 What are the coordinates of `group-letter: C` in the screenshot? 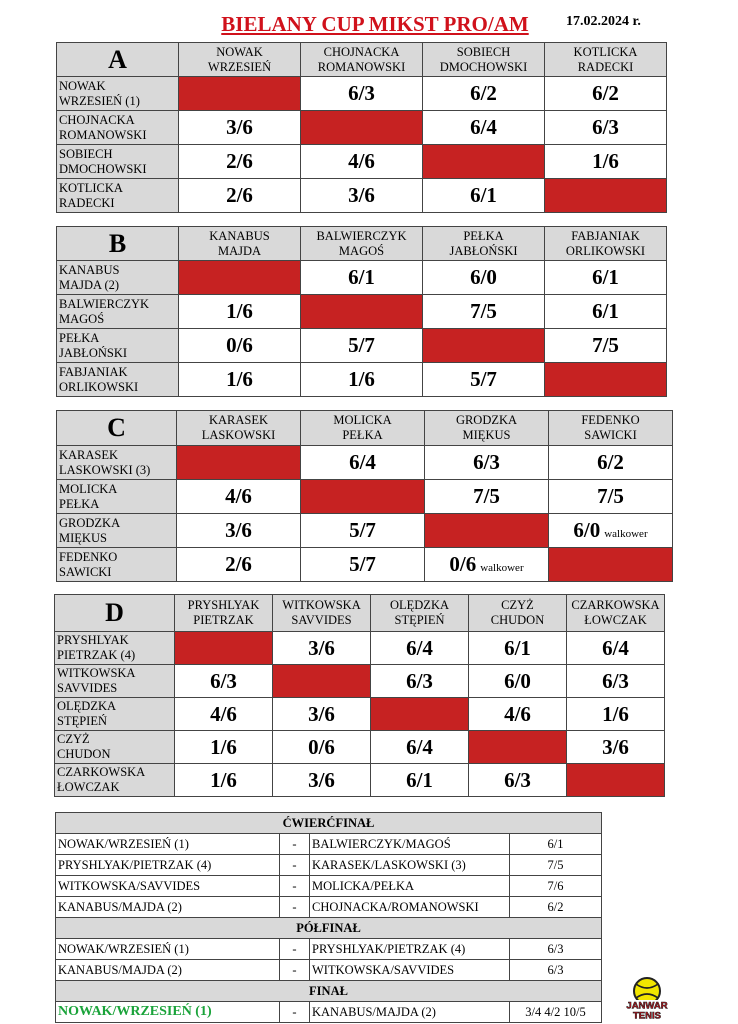 It's located at (116, 428).